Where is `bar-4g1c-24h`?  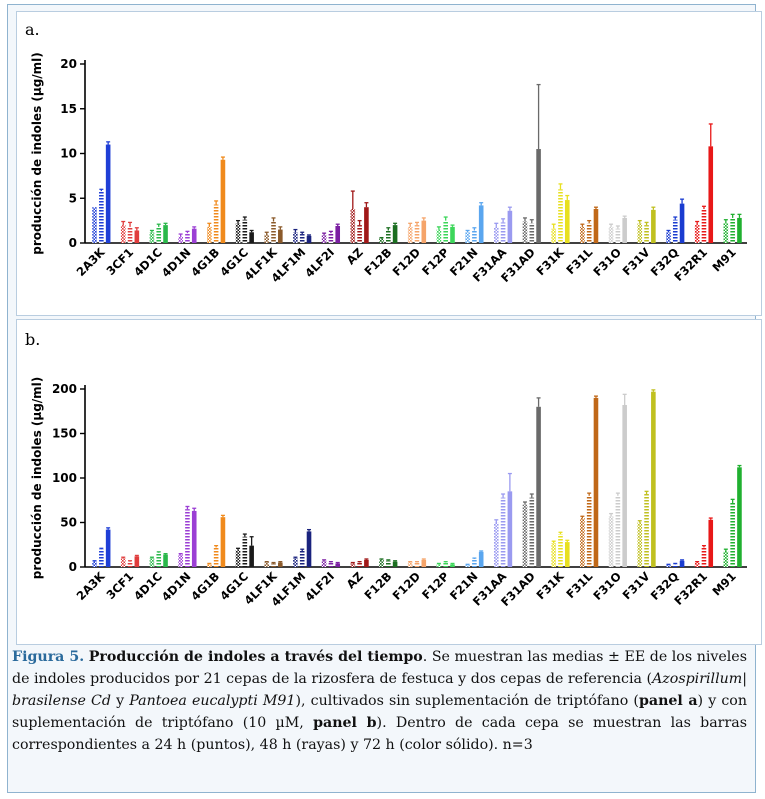 bar-4g1c-24h is located at coordinates (238, 233).